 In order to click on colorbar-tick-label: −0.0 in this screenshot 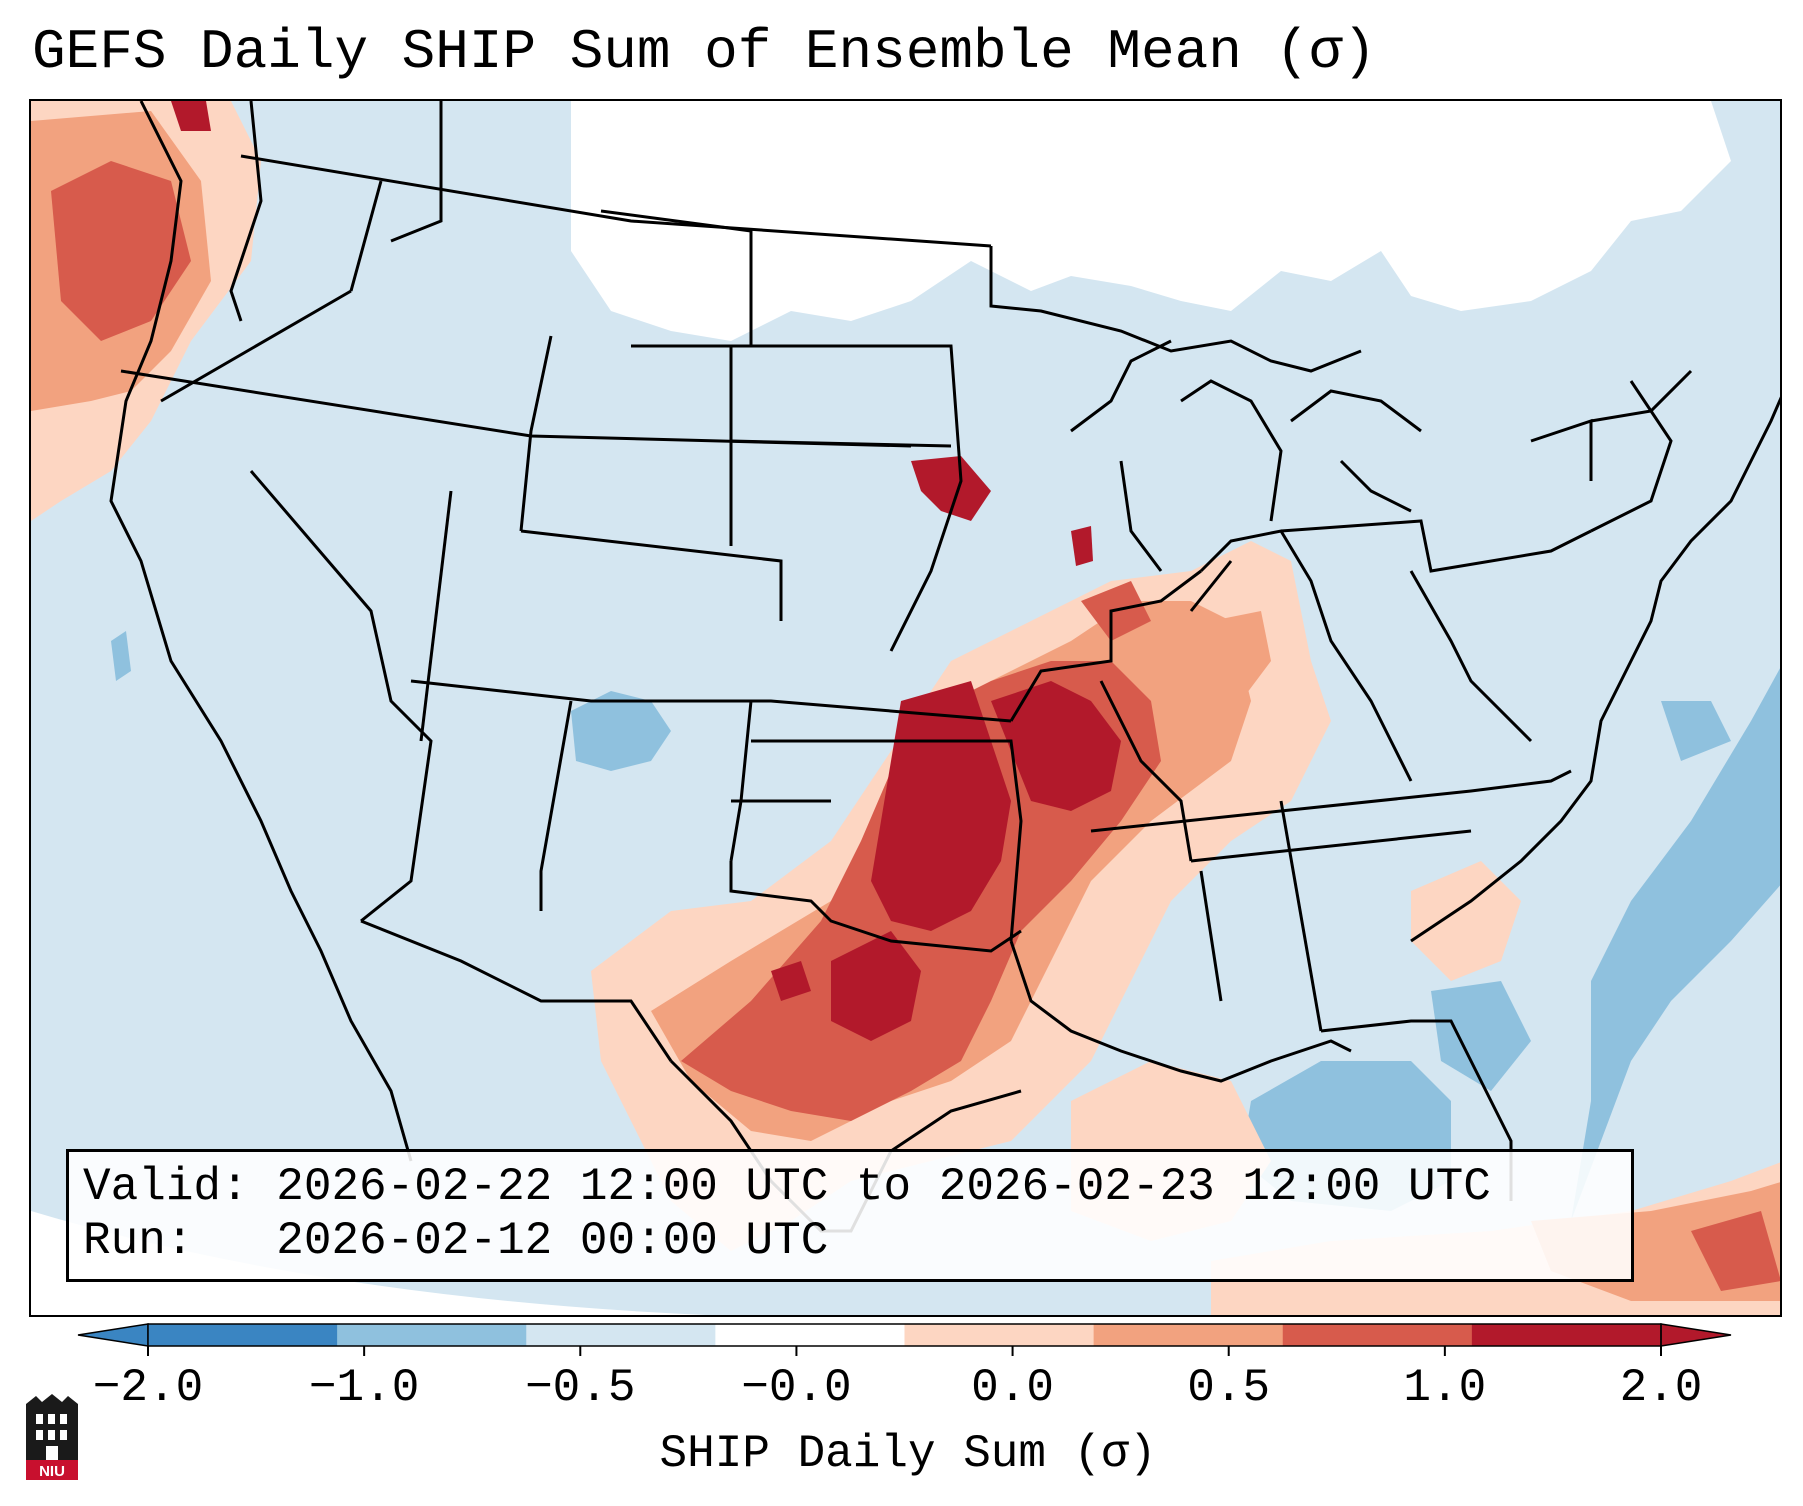, I will do `click(796, 1388)`.